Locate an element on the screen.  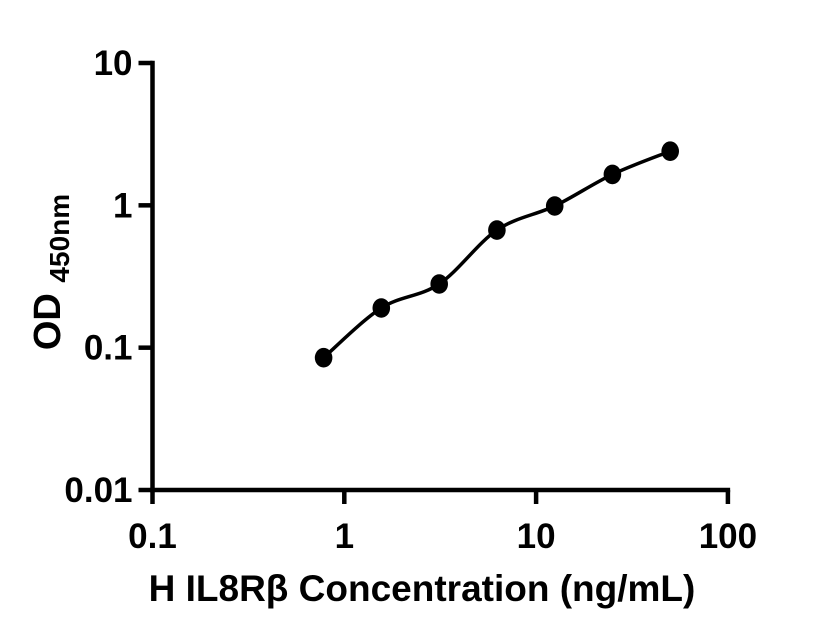
x-tick-label: 1 is located at coordinates (344, 536).